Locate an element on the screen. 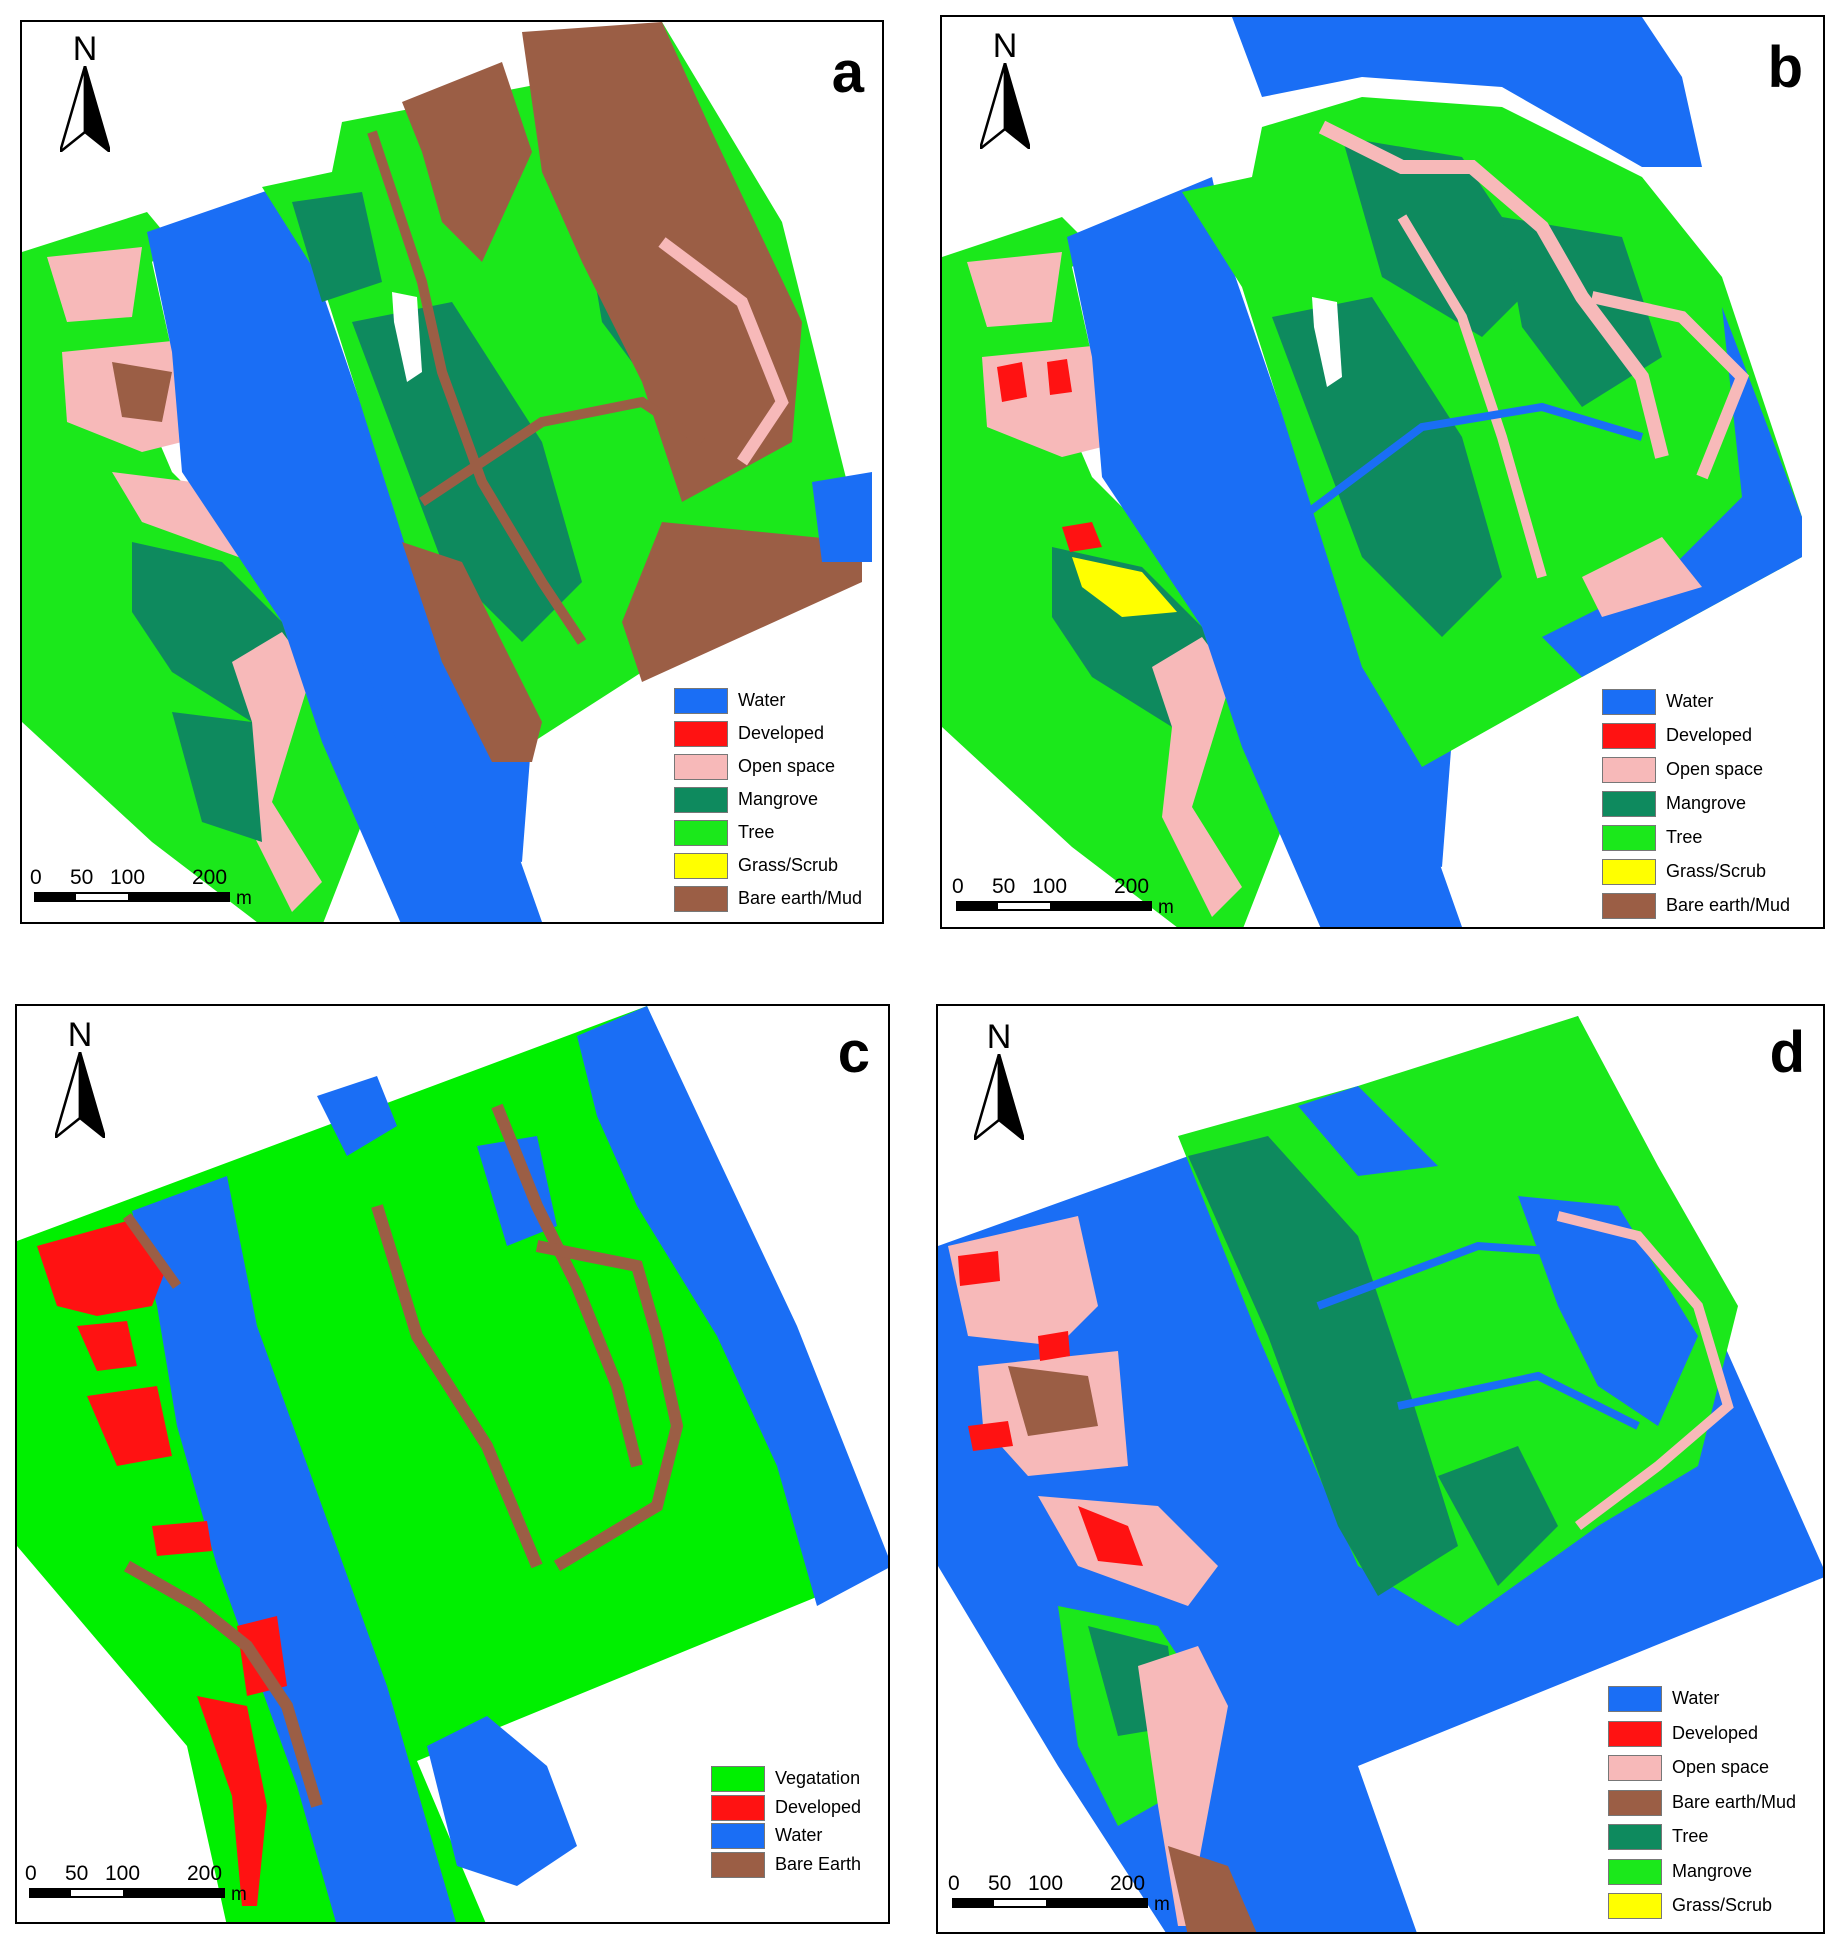 This screenshot has height=1949, width=1837. legend-label: Tree is located at coordinates (1690, 1836).